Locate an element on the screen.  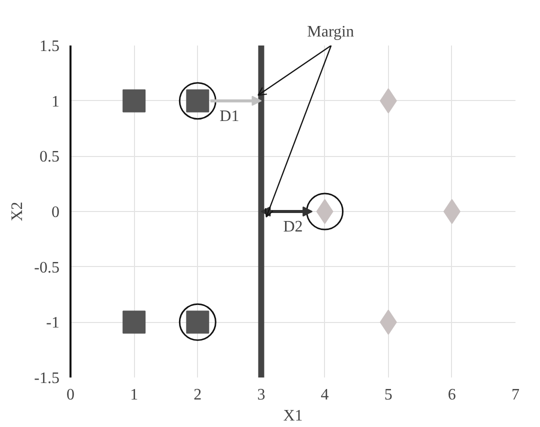
x-tick-label: 1 is located at coordinates (134, 395).